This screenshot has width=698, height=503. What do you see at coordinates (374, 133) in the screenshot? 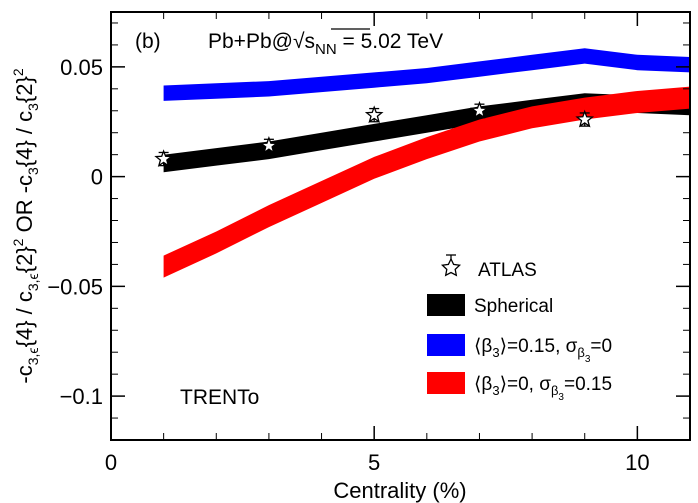
I see `atlas-points` at bounding box center [374, 133].